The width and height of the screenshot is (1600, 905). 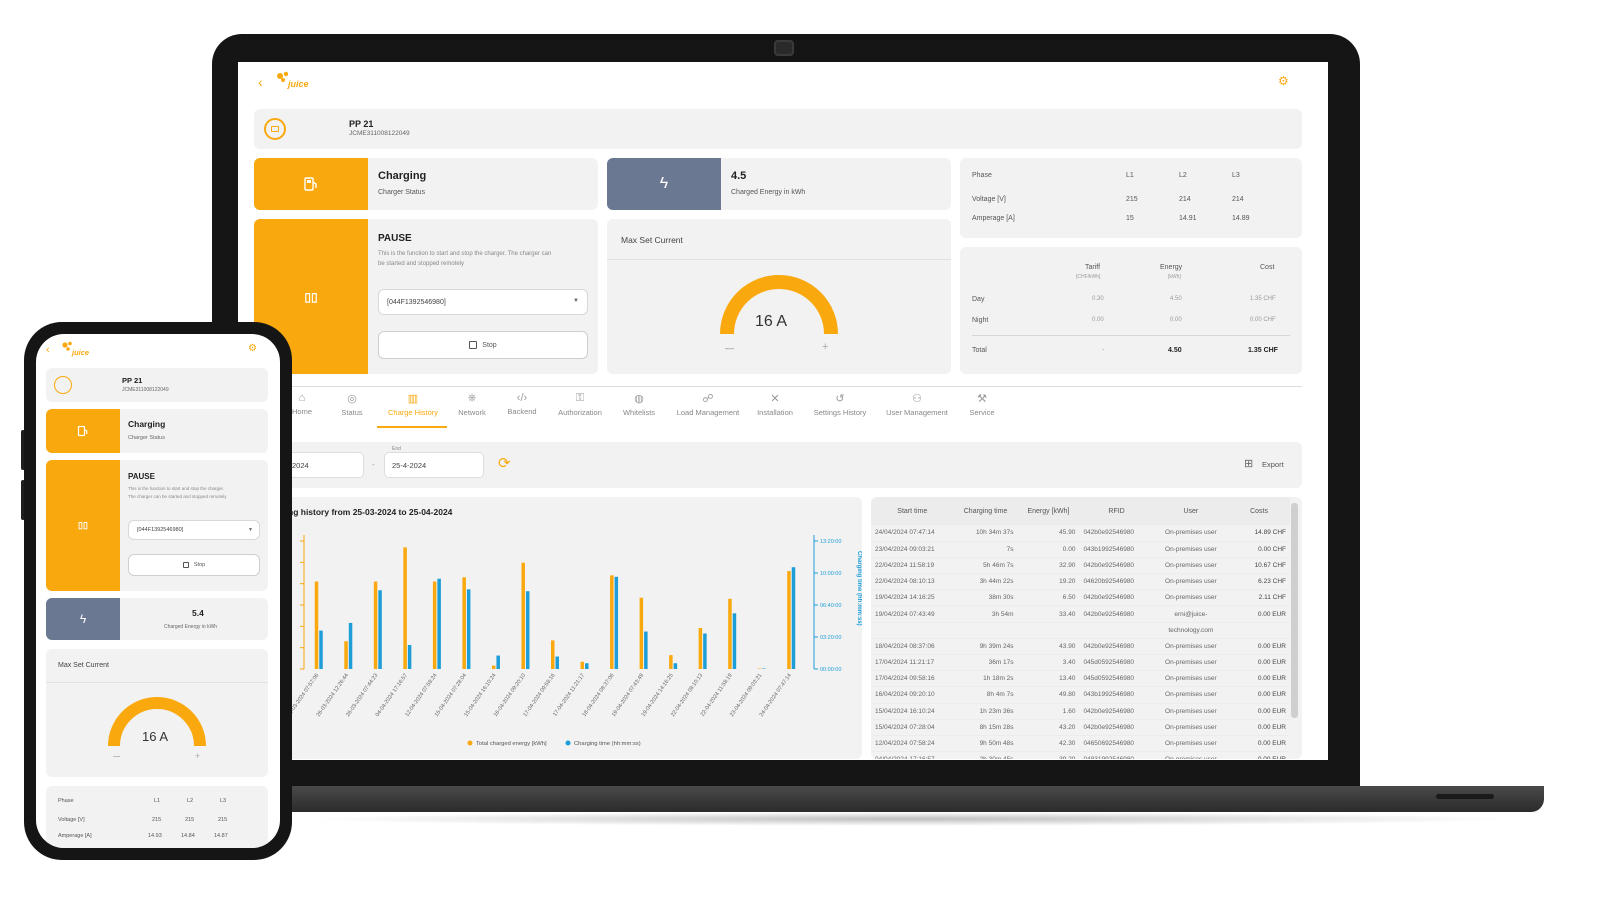 I want to click on tab-label: Whitelists, so click(x=639, y=412).